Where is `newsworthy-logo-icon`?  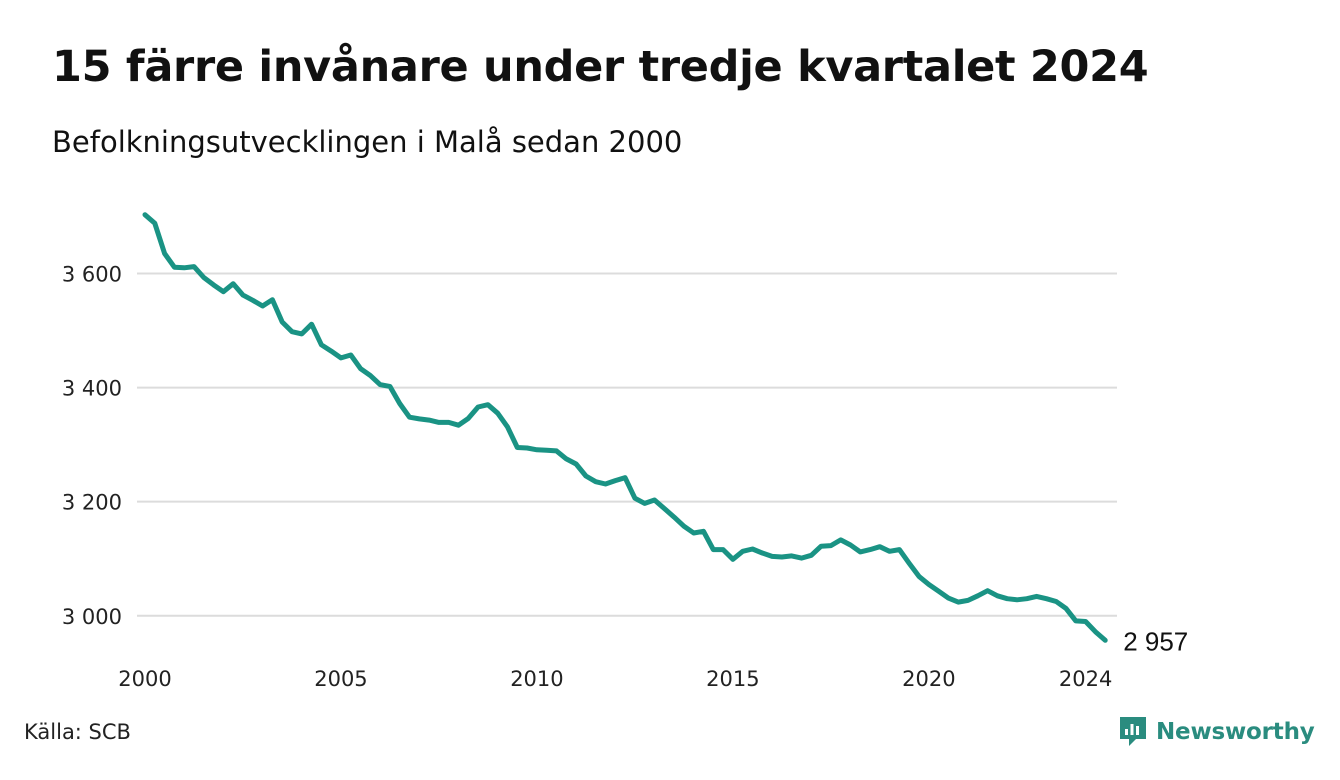
newsworthy-logo-icon is located at coordinates (1133, 731).